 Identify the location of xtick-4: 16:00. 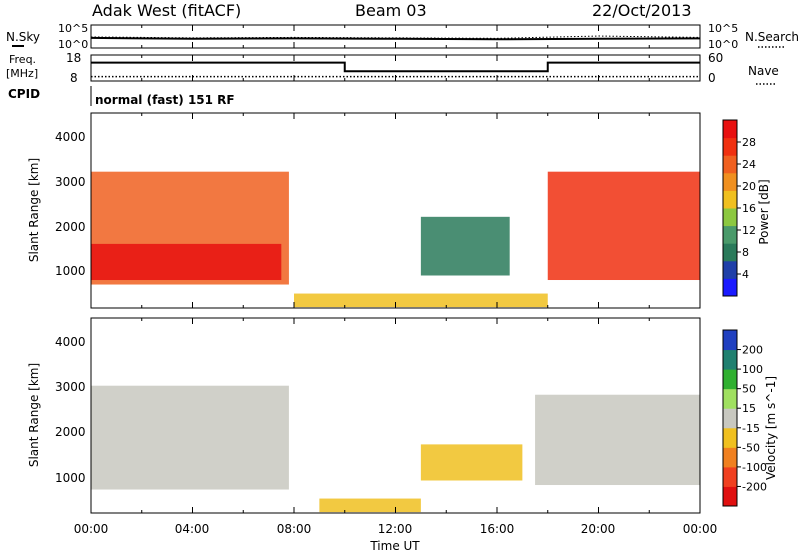
(497, 529).